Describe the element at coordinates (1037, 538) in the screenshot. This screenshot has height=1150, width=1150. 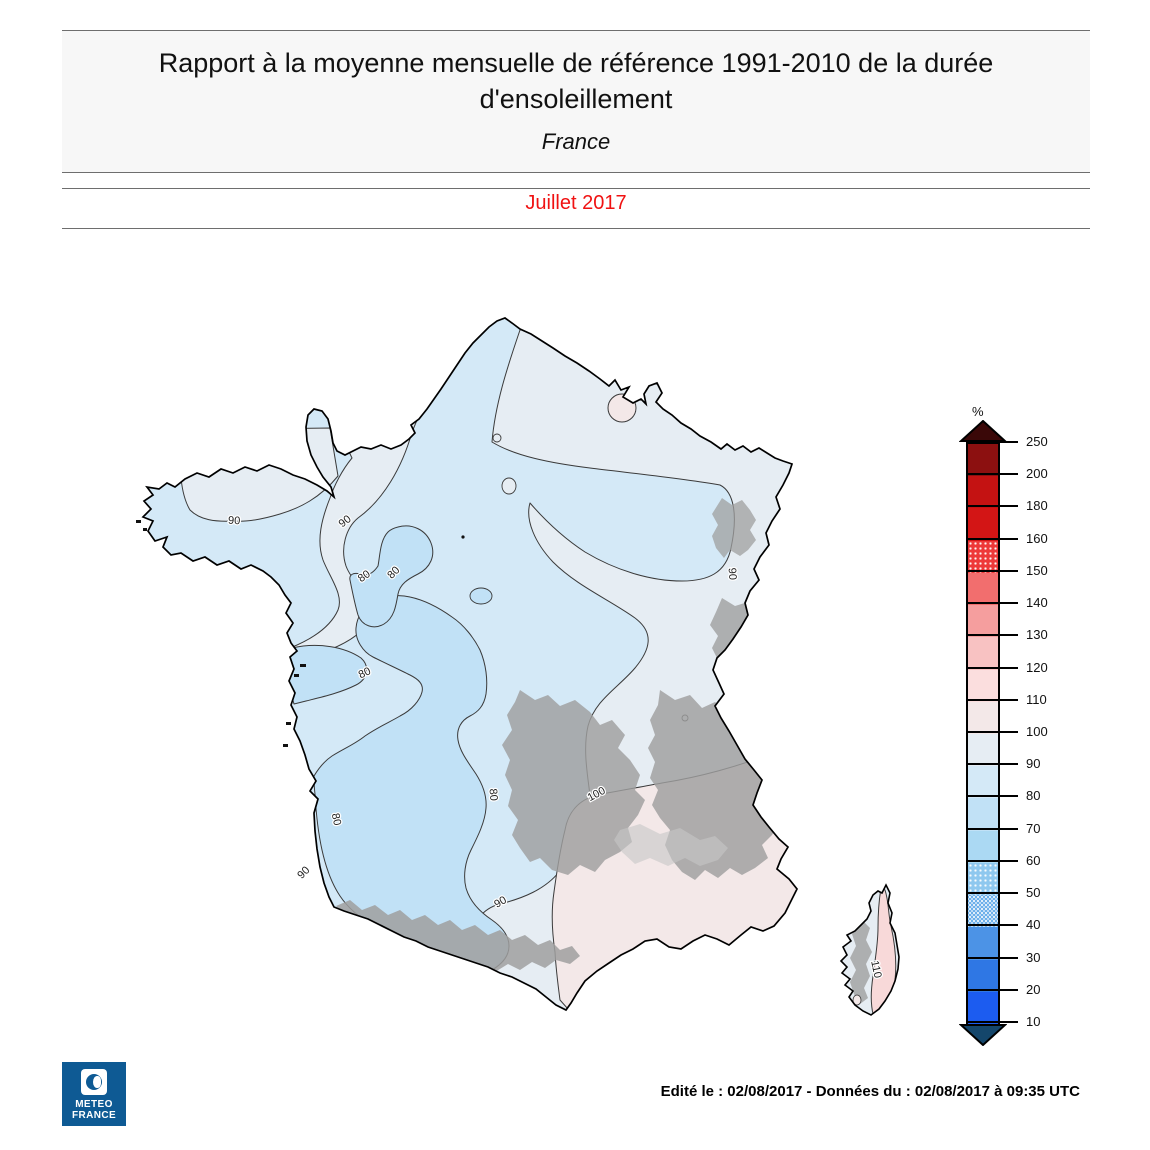
I see `legend-tick-label: 160` at that location.